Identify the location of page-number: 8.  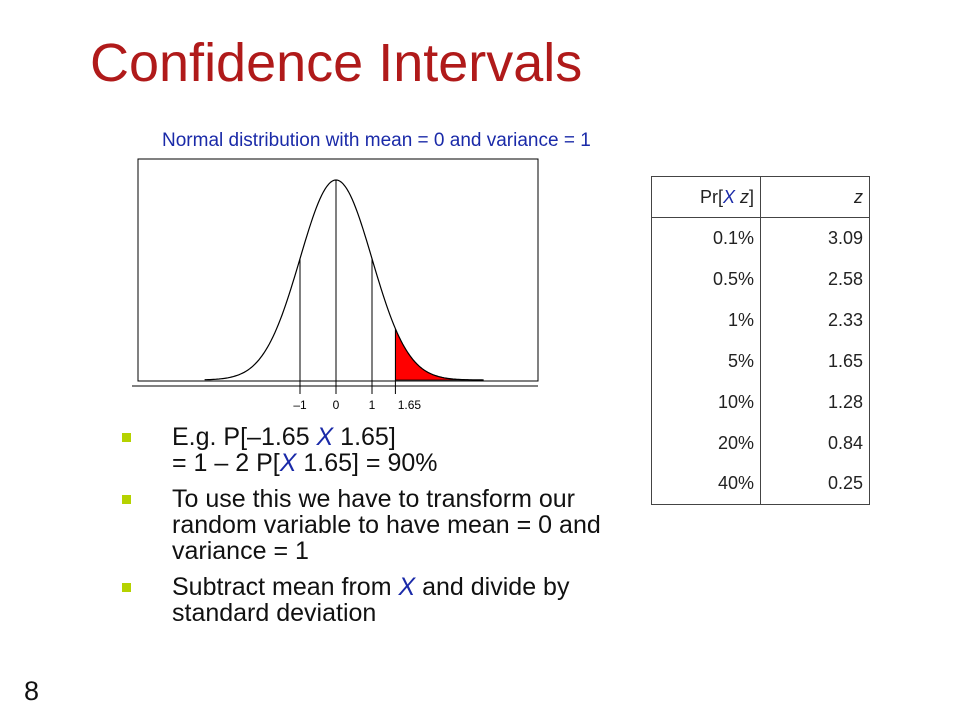
(32, 691).